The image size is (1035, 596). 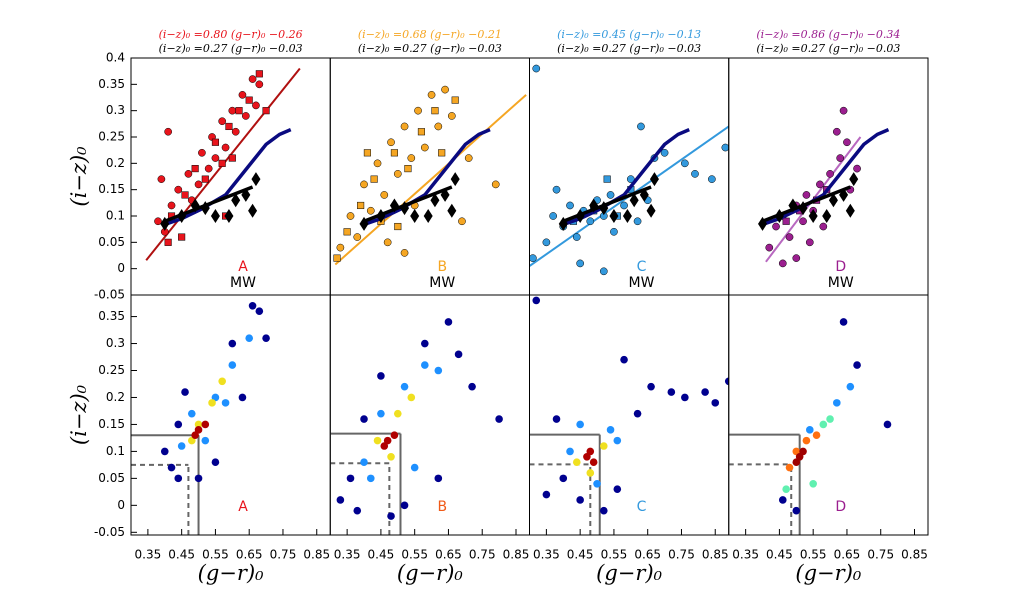 I want to click on mw-label: MW, so click(x=841, y=283).